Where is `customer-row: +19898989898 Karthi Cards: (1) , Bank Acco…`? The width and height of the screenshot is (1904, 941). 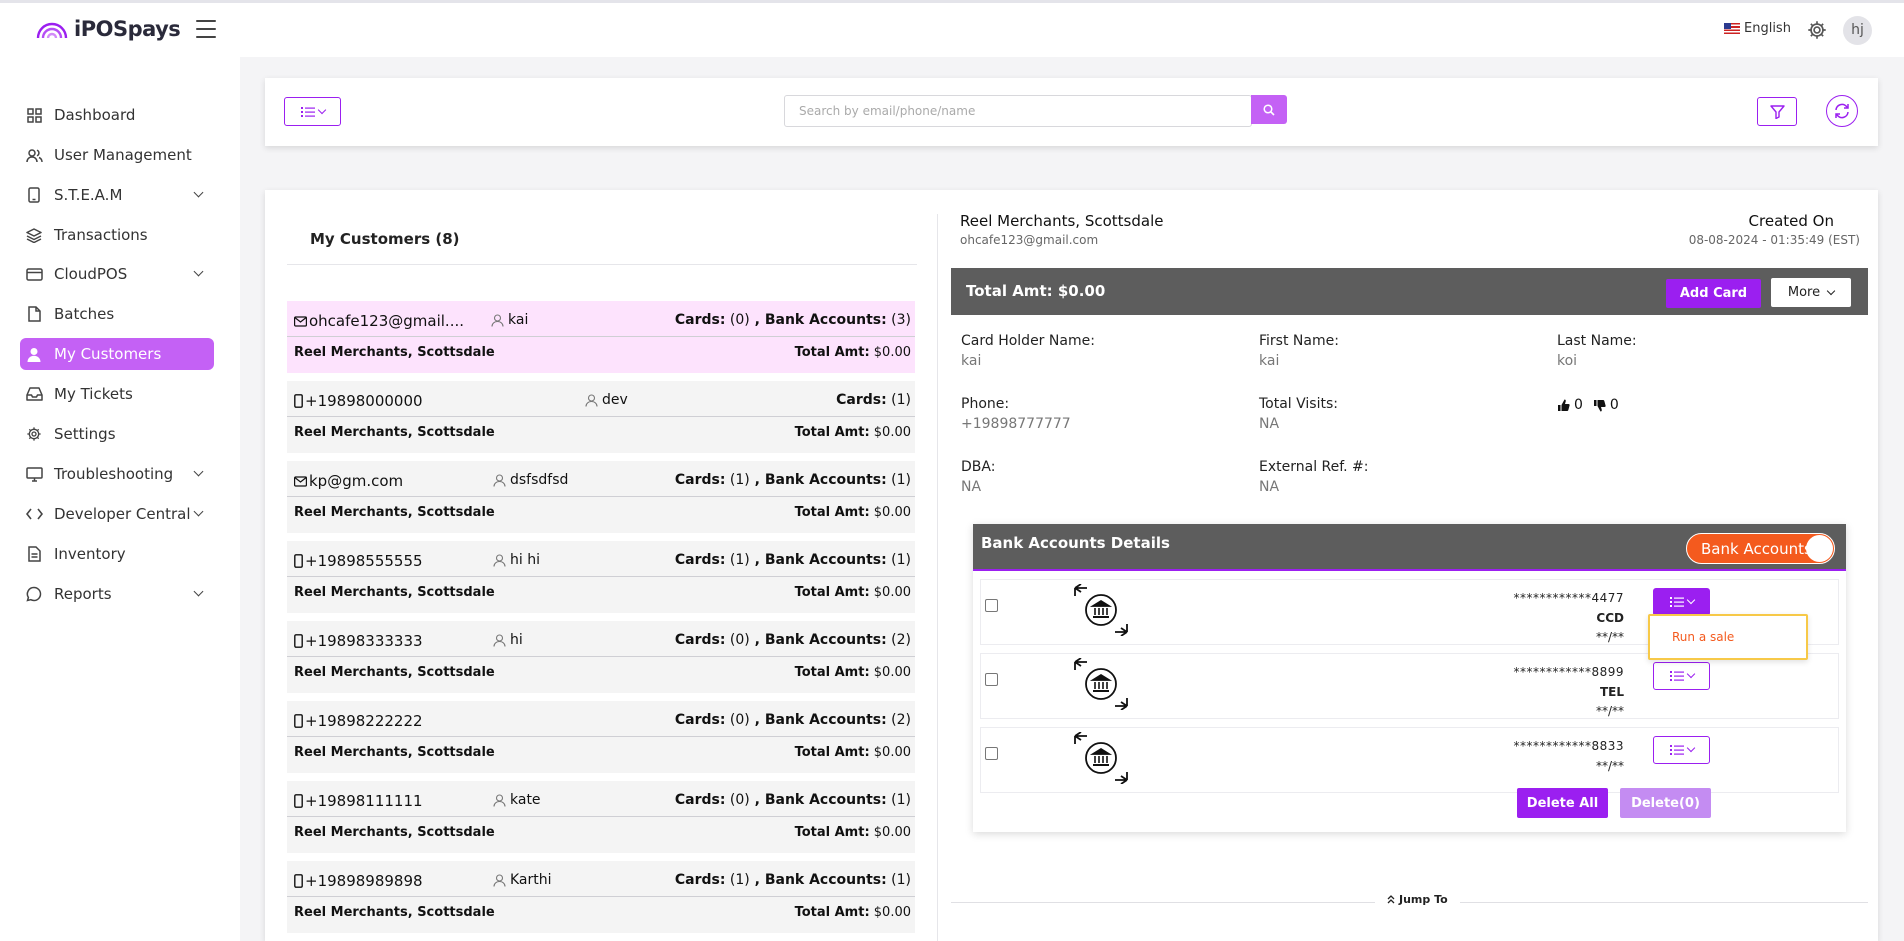 customer-row: +19898989898 Karthi Cards: (1) , Bank Acco… is located at coordinates (601, 897).